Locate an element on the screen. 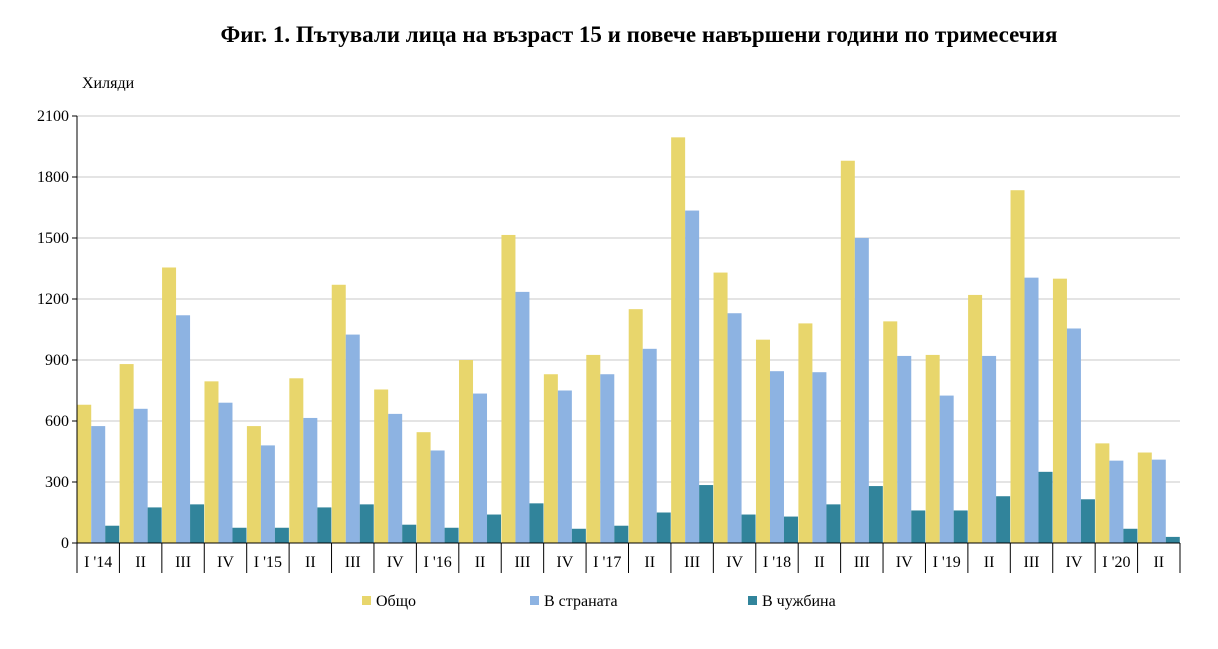 This screenshot has height=649, width=1218. bar-В чужбина-I '16 is located at coordinates (451, 535).